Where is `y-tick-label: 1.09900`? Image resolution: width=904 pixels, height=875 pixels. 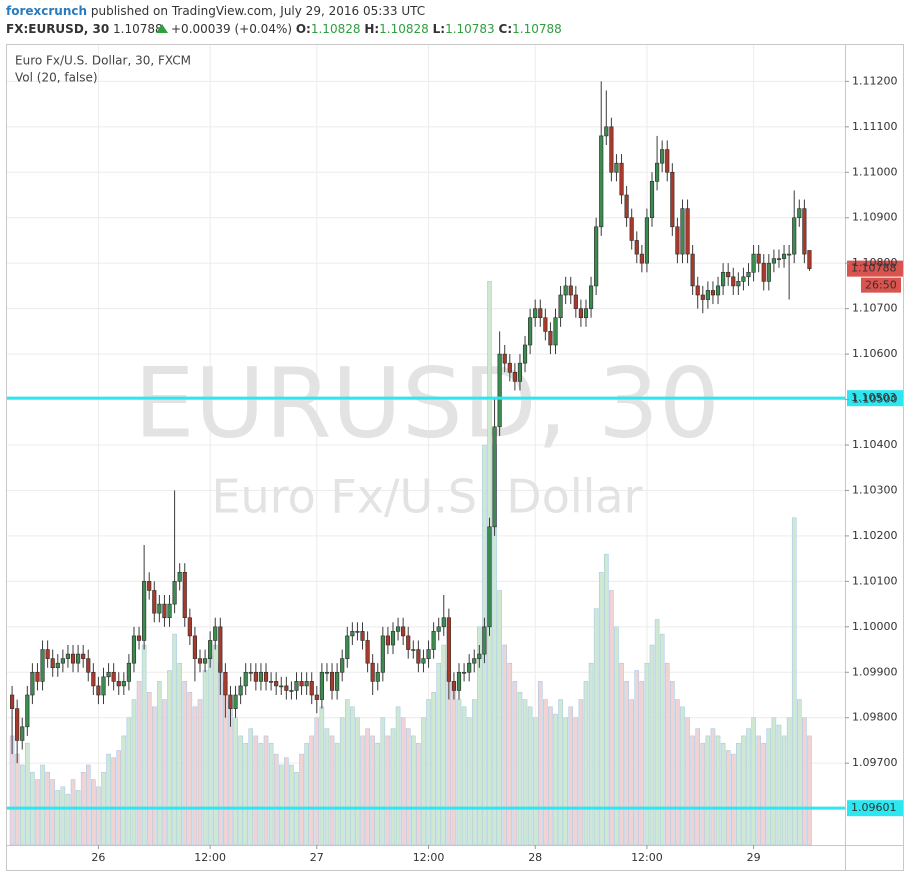 y-tick-label: 1.09900 is located at coordinates (875, 671).